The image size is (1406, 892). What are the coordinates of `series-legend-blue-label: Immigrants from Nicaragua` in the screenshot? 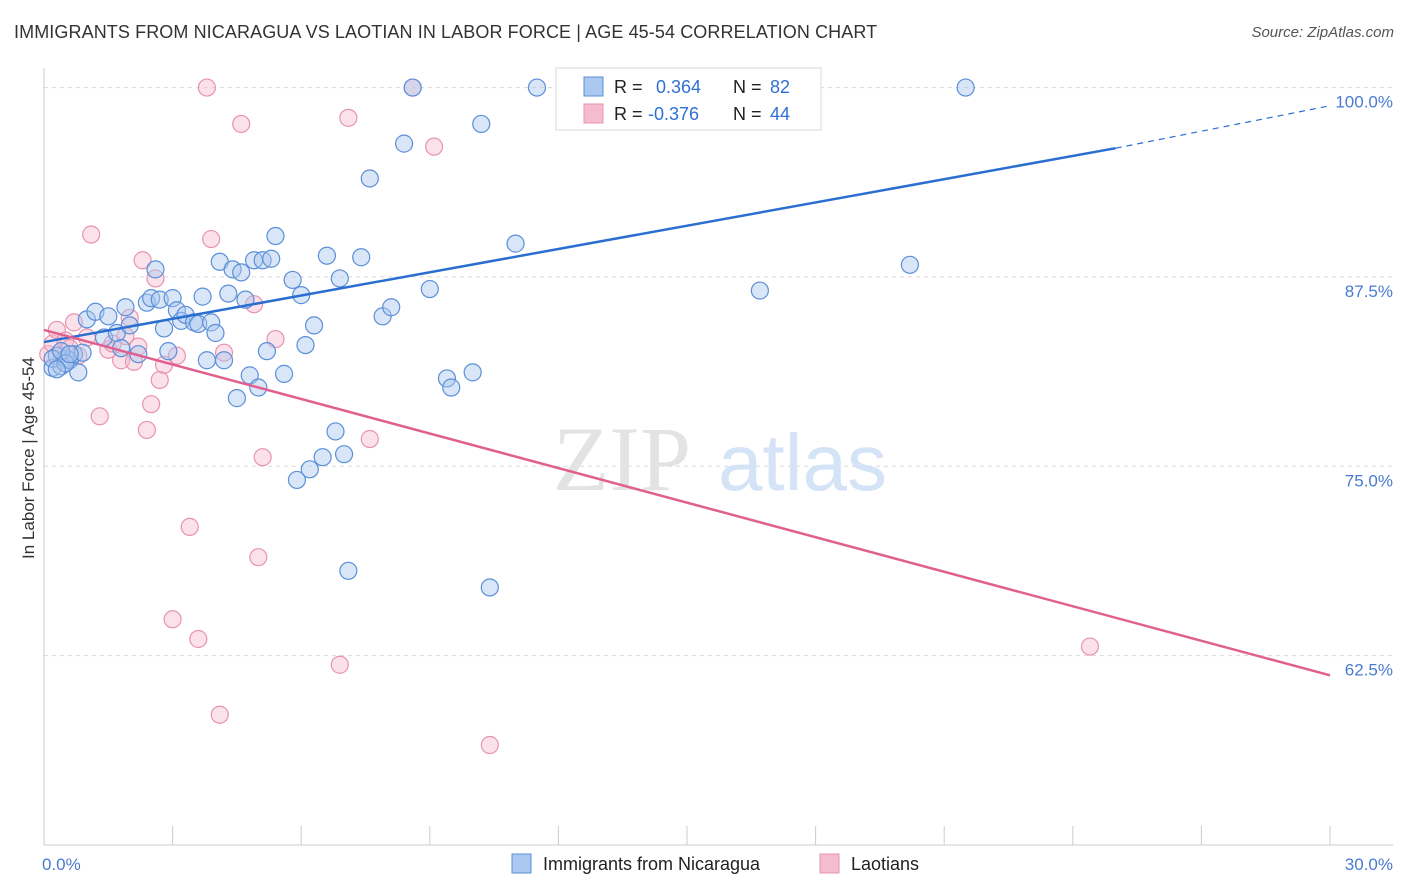 It's located at (652, 864).